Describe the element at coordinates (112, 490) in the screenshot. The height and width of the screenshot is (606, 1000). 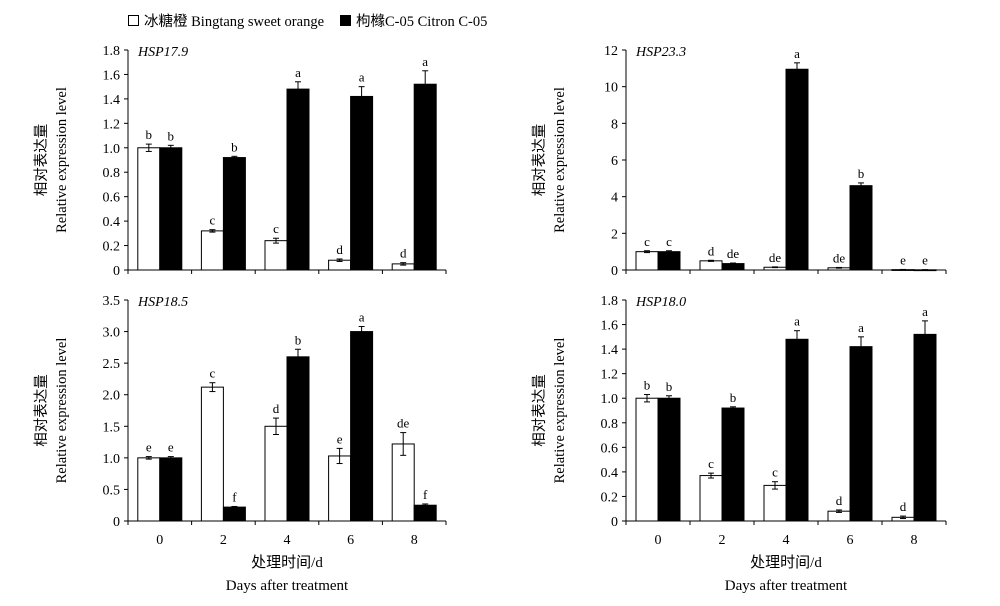
I see `y-tick-label: 0.5` at that location.